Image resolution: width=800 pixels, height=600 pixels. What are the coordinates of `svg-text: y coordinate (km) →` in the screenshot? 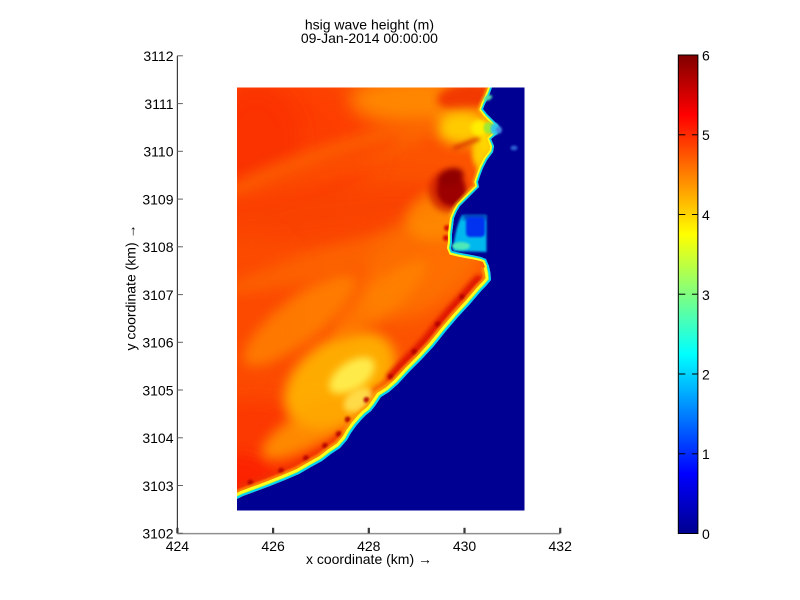 It's located at (131, 287).